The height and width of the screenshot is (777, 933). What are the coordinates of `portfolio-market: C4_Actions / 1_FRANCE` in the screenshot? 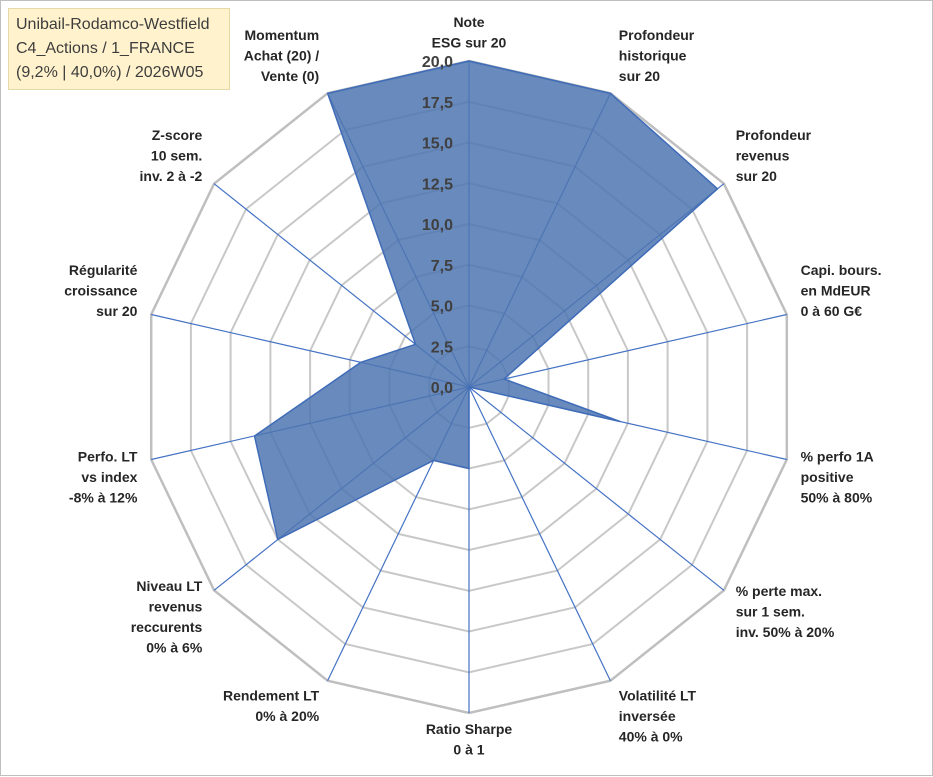 It's located at (105, 48).